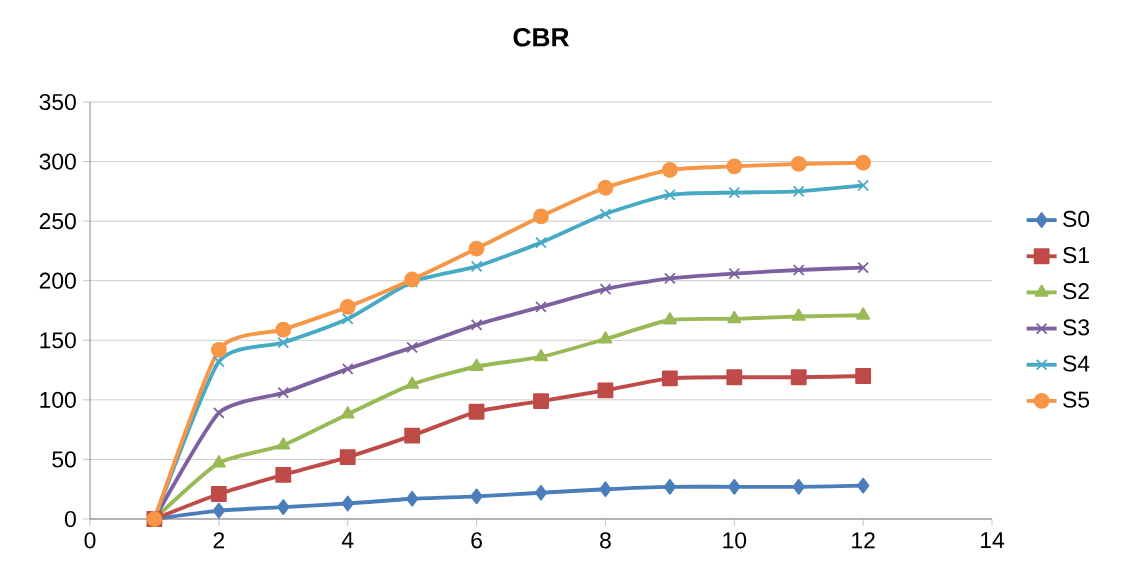 This screenshot has height=583, width=1145. What do you see at coordinates (1076, 218) in the screenshot?
I see `legend-label: S0` at bounding box center [1076, 218].